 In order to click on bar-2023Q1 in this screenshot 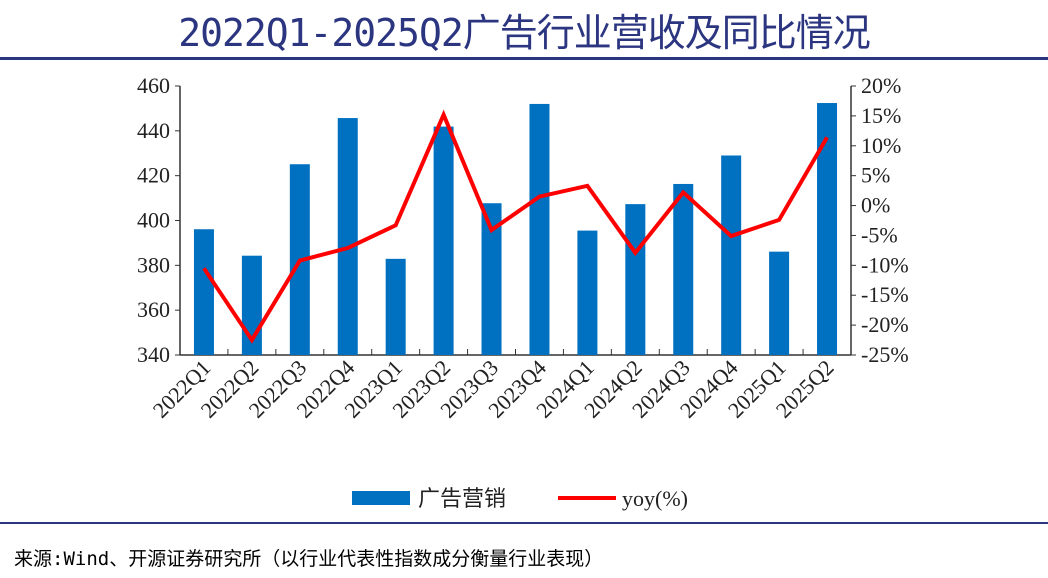, I will do `click(395, 306)`.